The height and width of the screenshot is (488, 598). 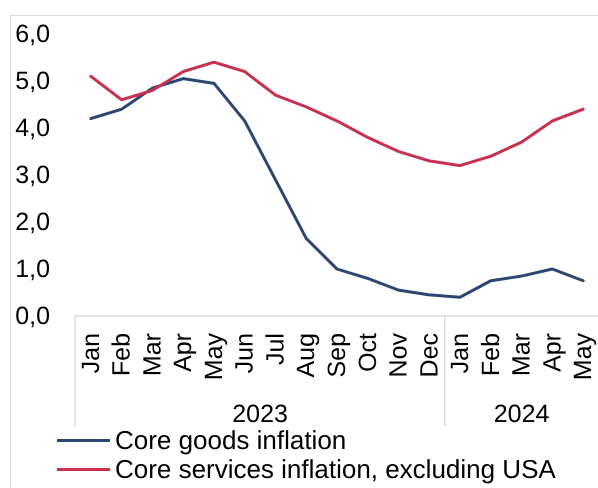 I want to click on x-tick-label: Jul, so click(x=275, y=349).